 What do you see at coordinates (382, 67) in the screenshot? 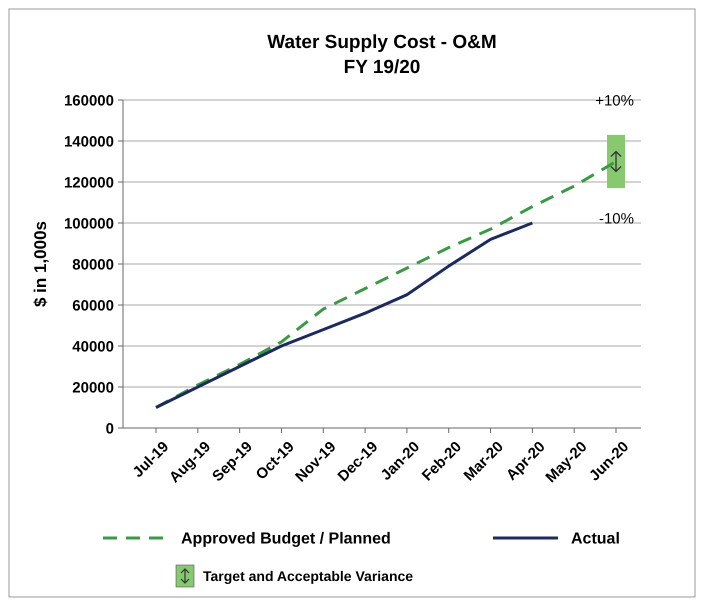
I see `chart-subtitle: FY 19/20` at bounding box center [382, 67].